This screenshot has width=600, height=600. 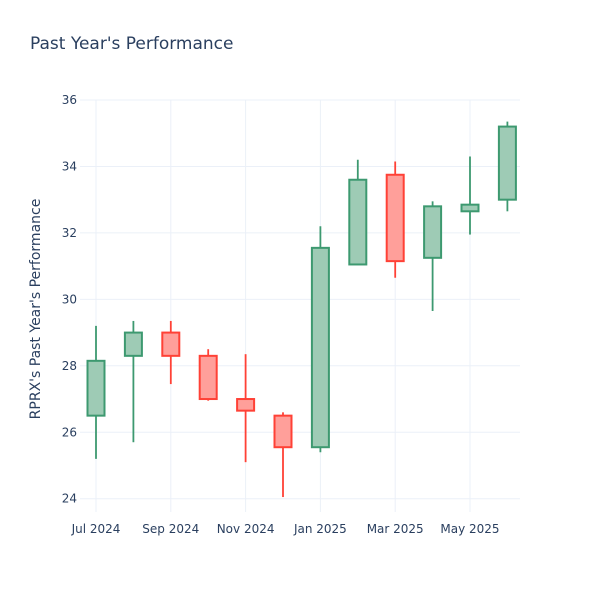 What do you see at coordinates (69, 366) in the screenshot?
I see `y-tick-label: 28` at bounding box center [69, 366].